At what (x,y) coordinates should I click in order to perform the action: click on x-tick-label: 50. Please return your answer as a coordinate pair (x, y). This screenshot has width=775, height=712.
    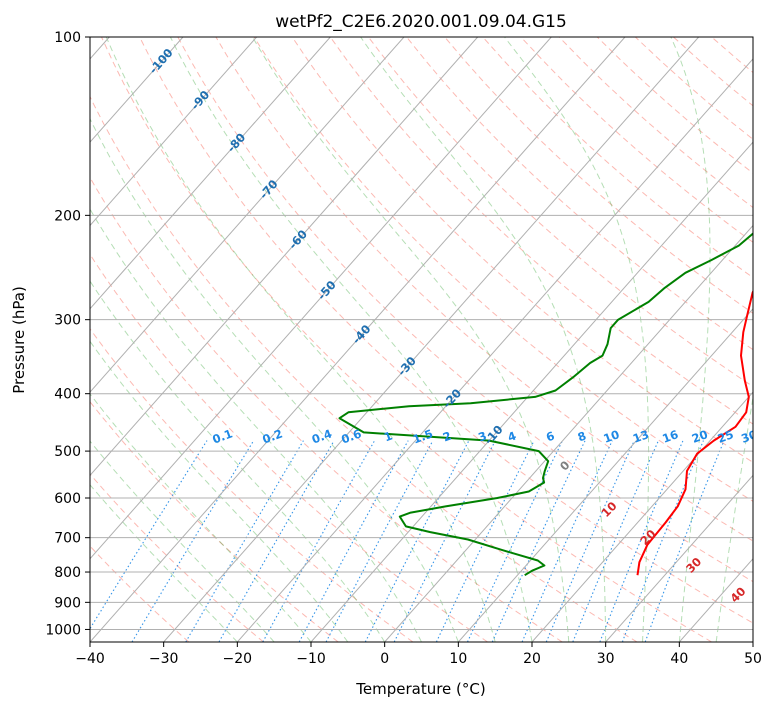
    Looking at the image, I should click on (753, 659).